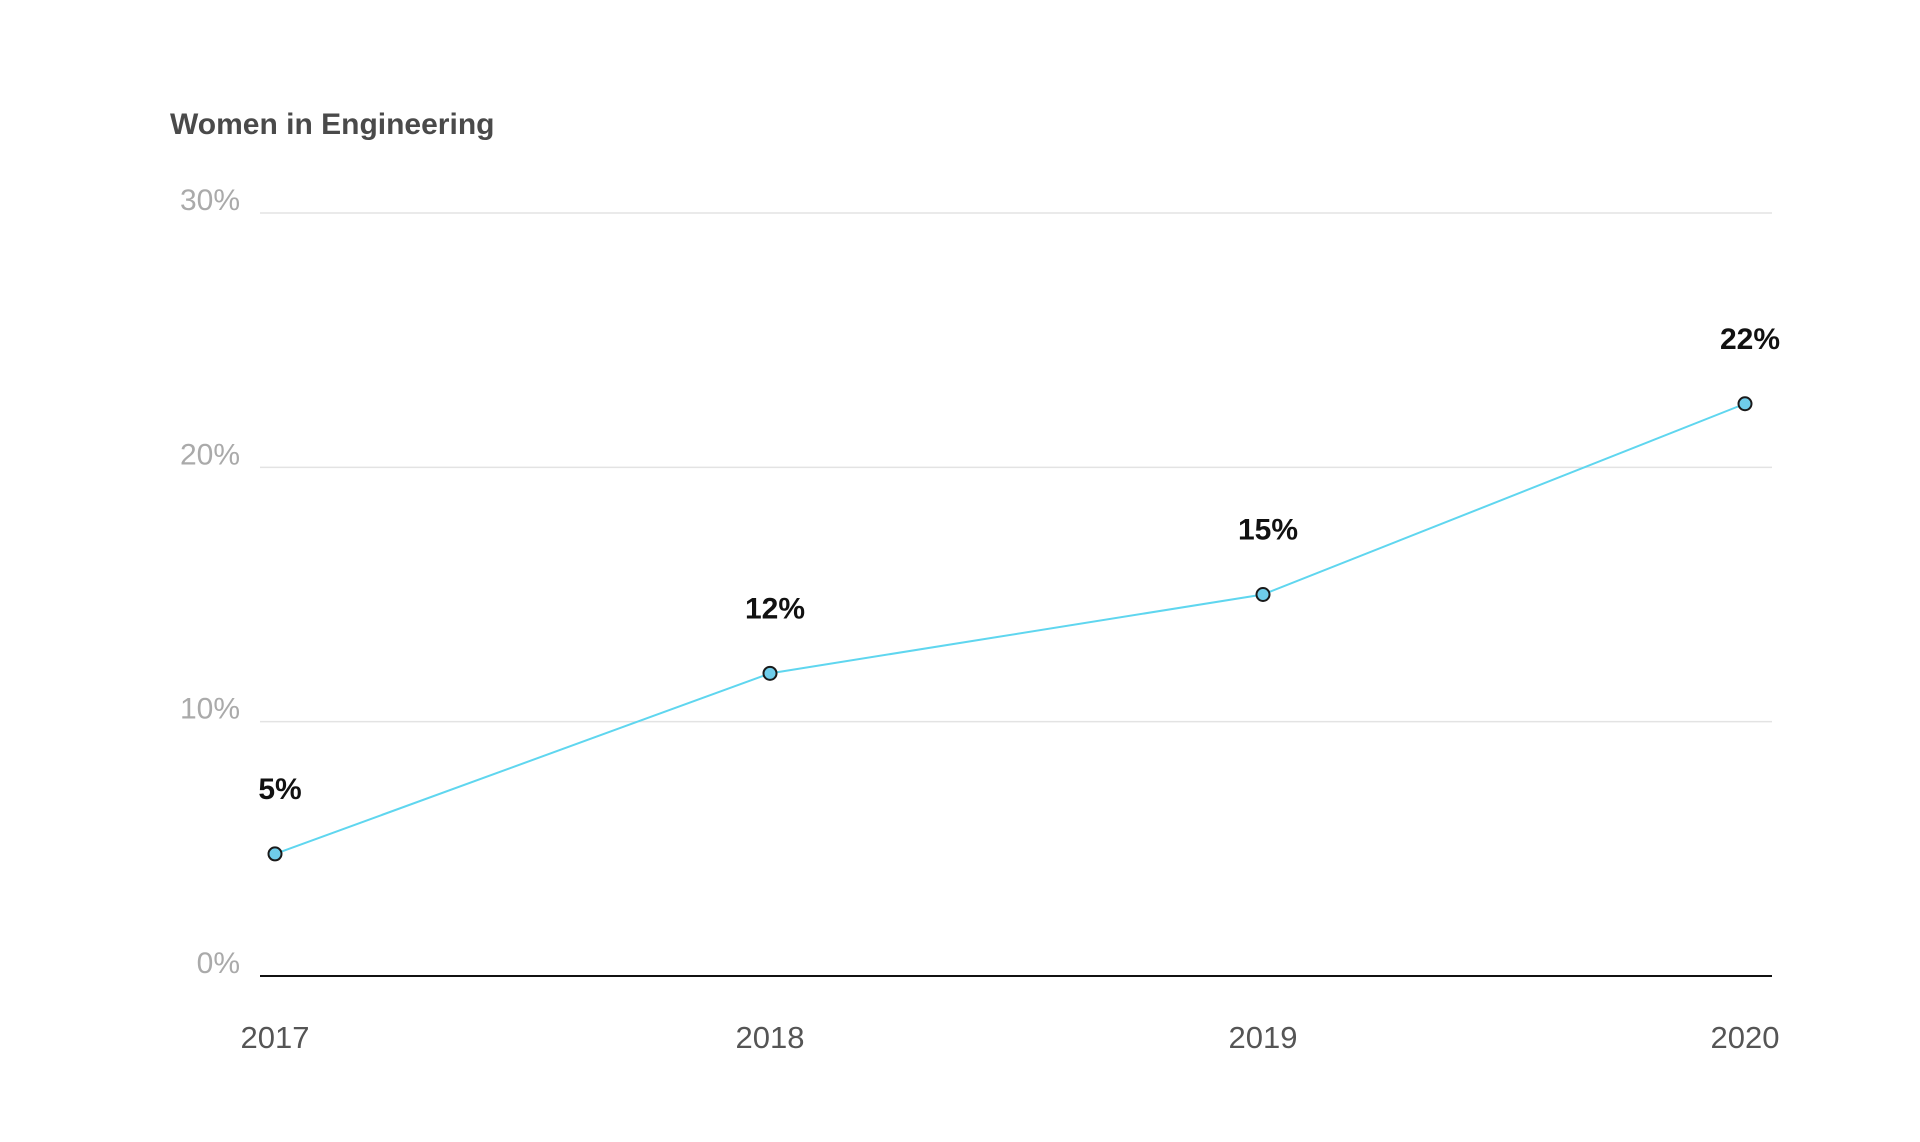 The width and height of the screenshot is (1920, 1142). Describe the element at coordinates (210, 709) in the screenshot. I see `y-tick-label: 10%` at that location.